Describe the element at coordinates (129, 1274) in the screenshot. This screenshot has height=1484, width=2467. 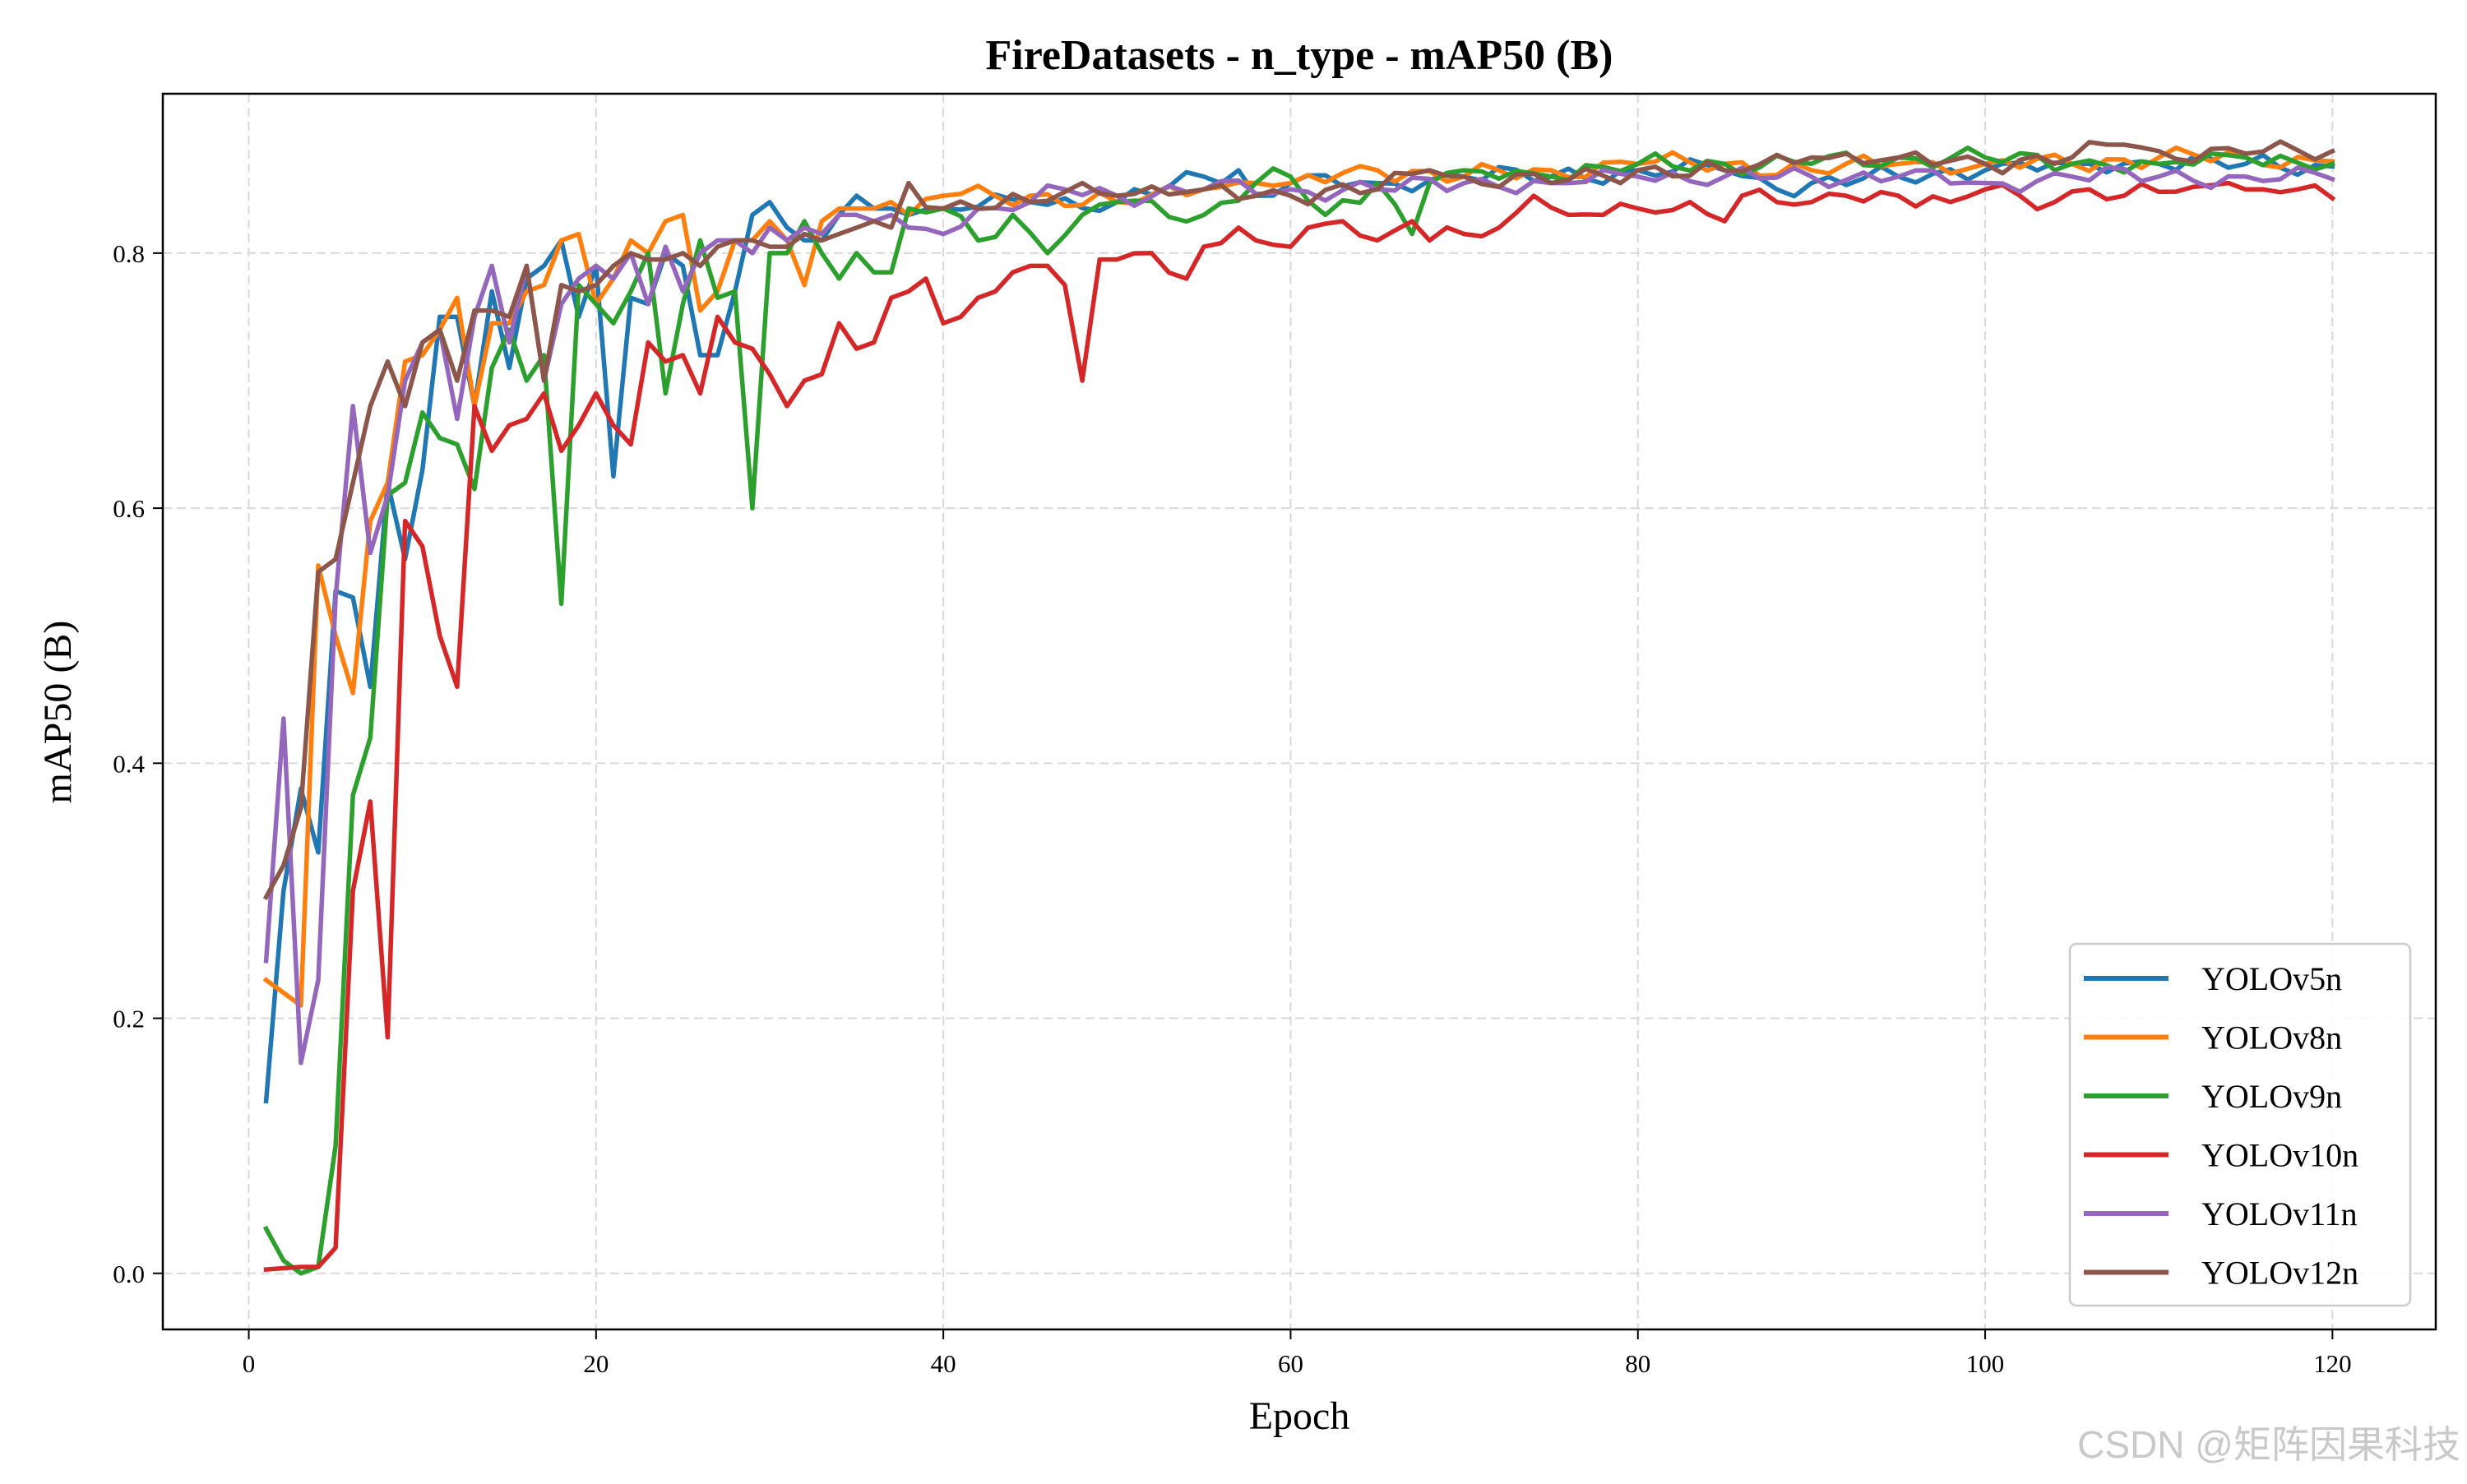
I see `y-tick-label: 0.0` at that location.